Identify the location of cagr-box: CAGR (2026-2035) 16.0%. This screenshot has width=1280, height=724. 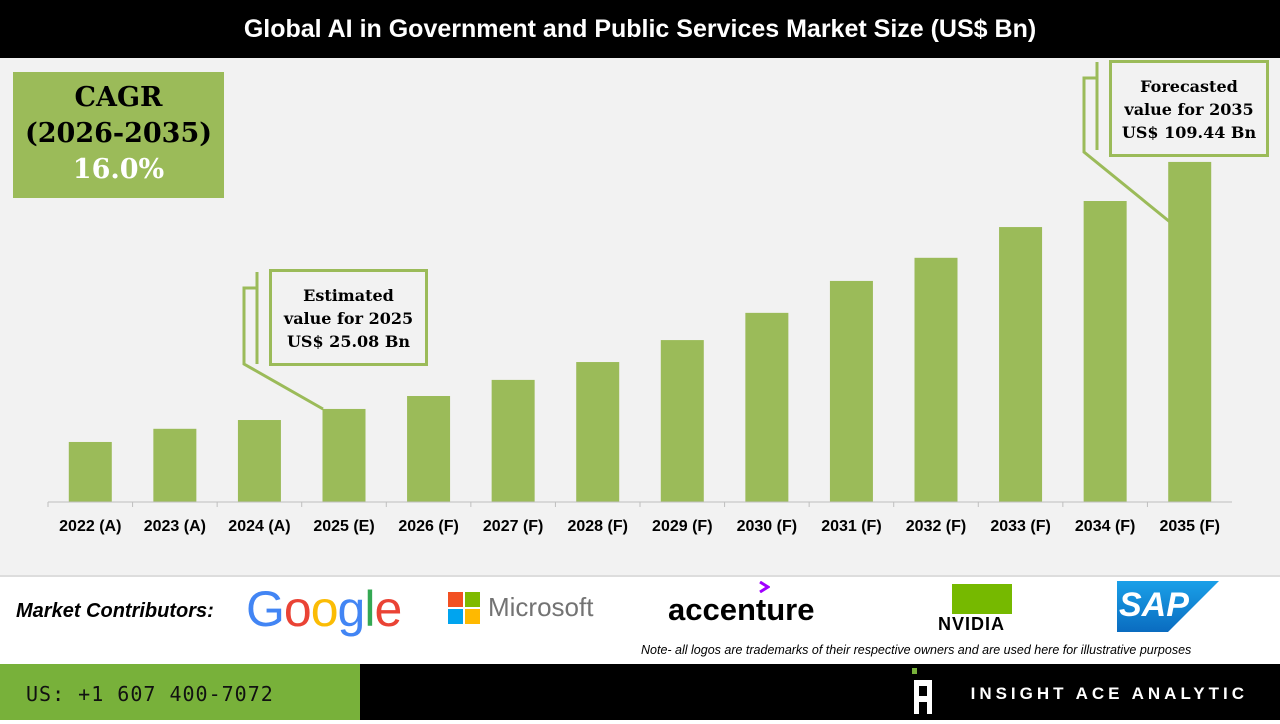
(118, 135).